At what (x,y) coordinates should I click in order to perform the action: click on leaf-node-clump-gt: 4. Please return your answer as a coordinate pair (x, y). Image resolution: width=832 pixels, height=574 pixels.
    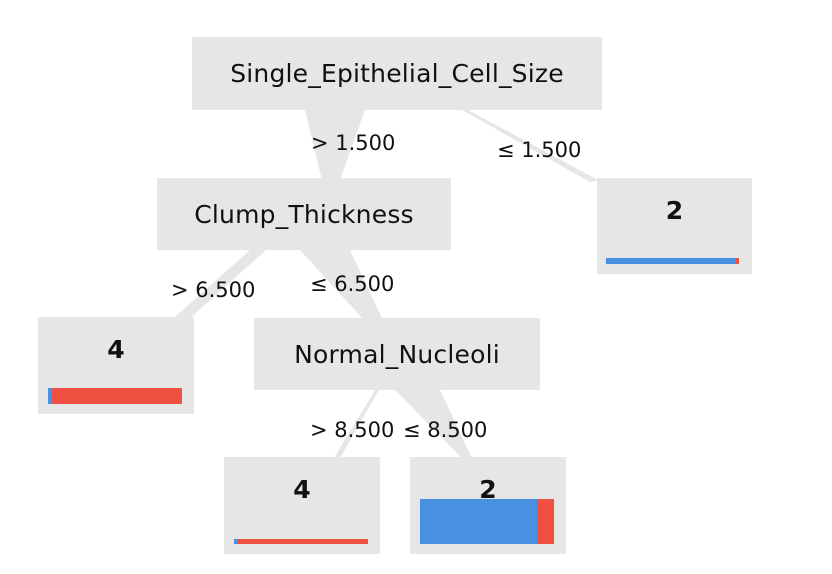
    Looking at the image, I should click on (116, 365).